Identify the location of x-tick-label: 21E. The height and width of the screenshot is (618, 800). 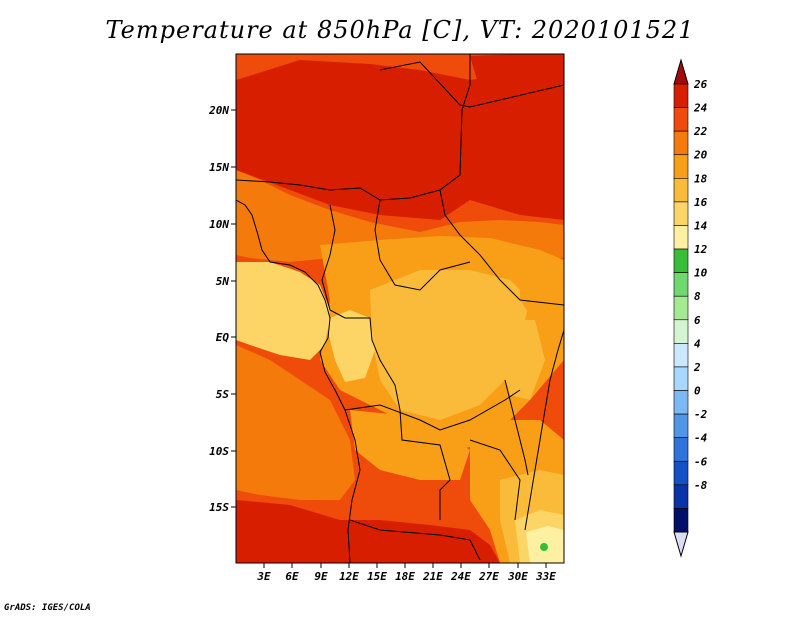
(432, 576).